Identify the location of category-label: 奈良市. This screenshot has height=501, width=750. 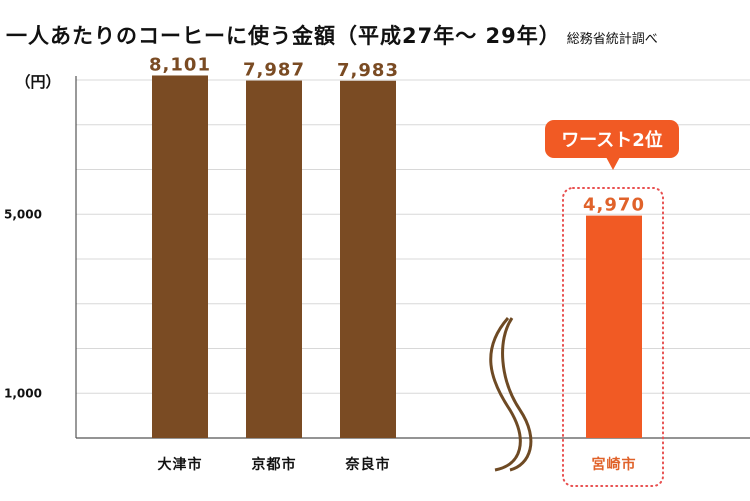
(368, 464).